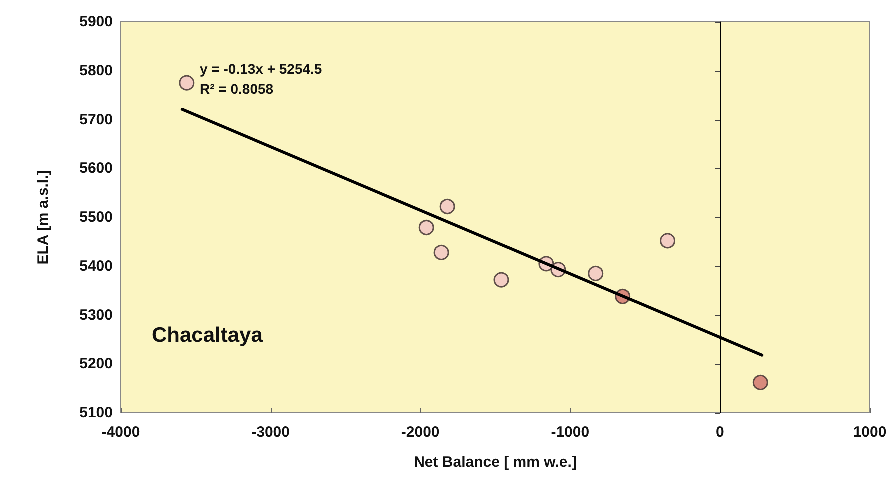 The image size is (891, 495). What do you see at coordinates (495, 462) in the screenshot?
I see `x-axis-title: Net Balance [ mm w.e.]` at bounding box center [495, 462].